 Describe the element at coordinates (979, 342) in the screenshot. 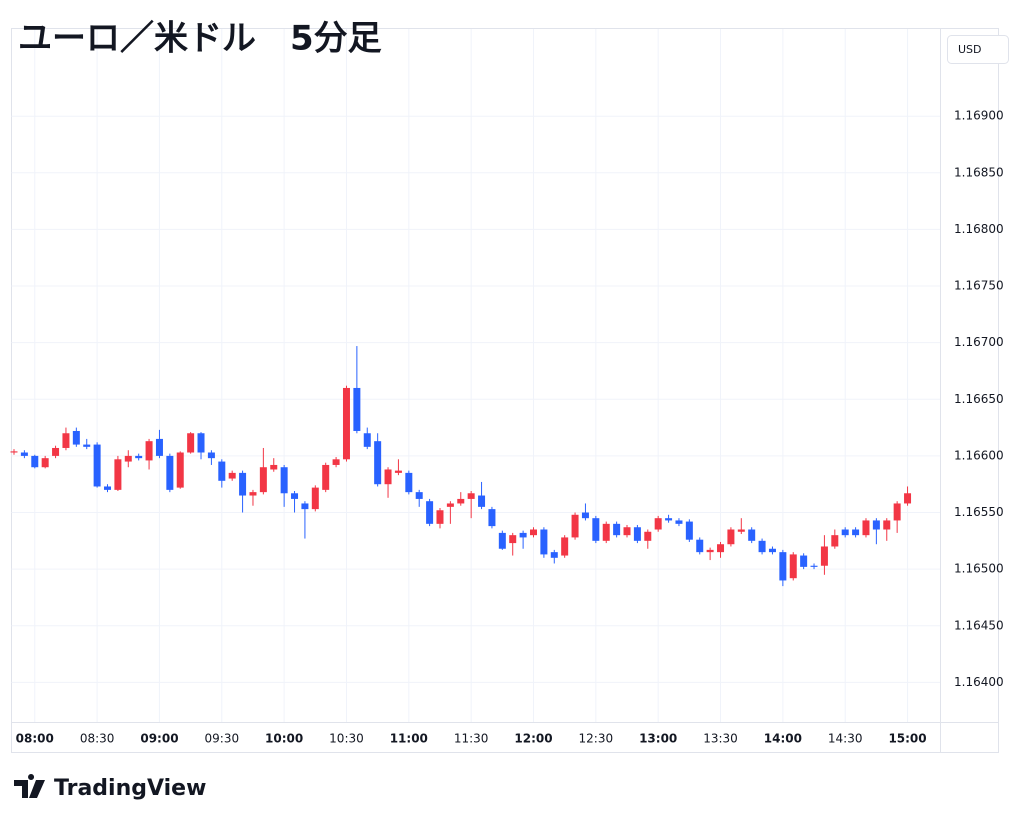

I see `y-tick-label: 1.16700` at that location.